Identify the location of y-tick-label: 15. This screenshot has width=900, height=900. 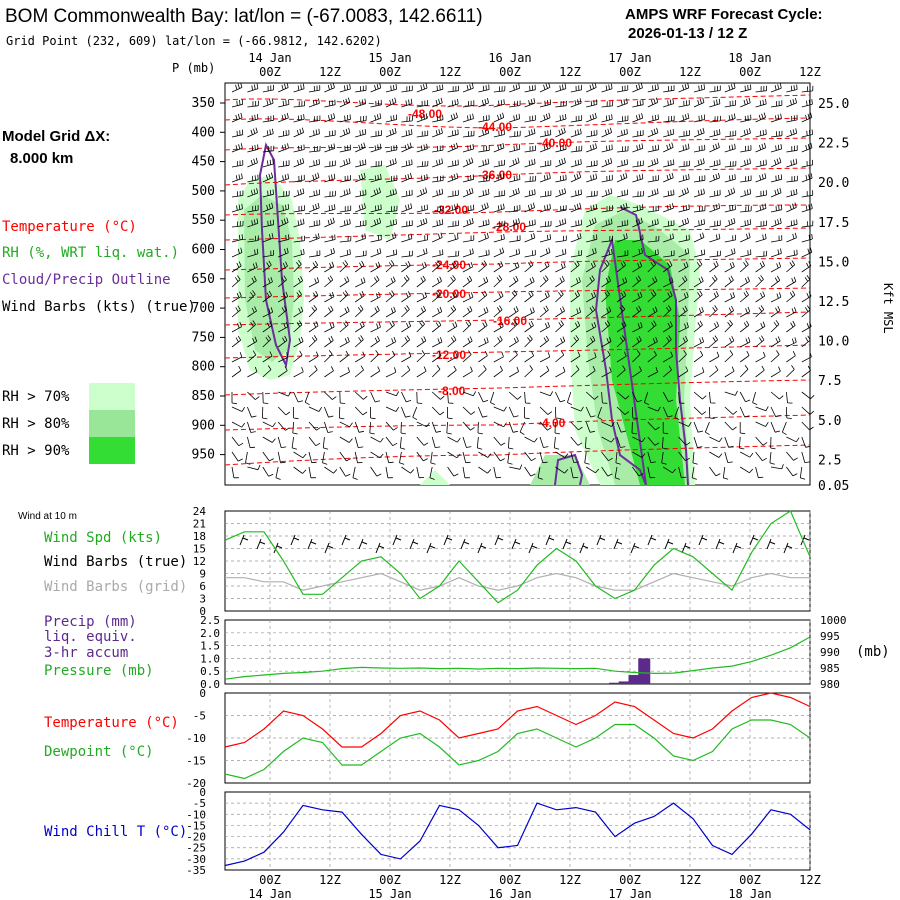
(199, 549).